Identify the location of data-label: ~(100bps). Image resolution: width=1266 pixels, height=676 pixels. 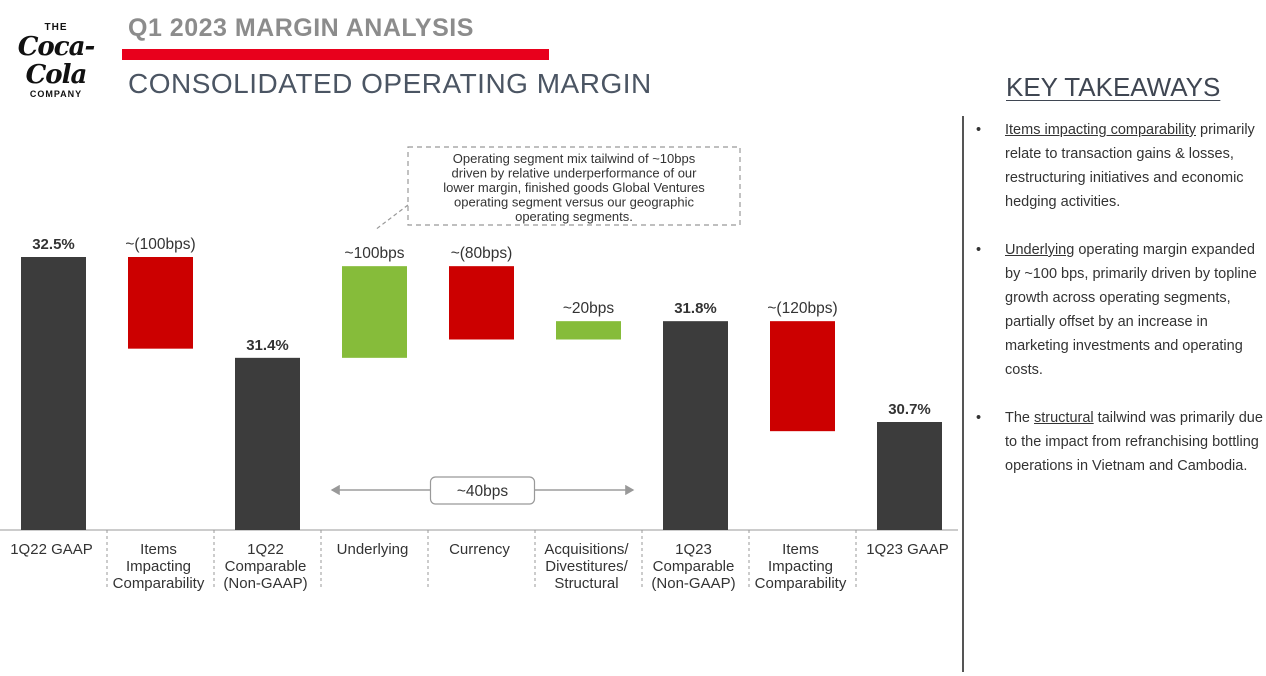
(160, 244).